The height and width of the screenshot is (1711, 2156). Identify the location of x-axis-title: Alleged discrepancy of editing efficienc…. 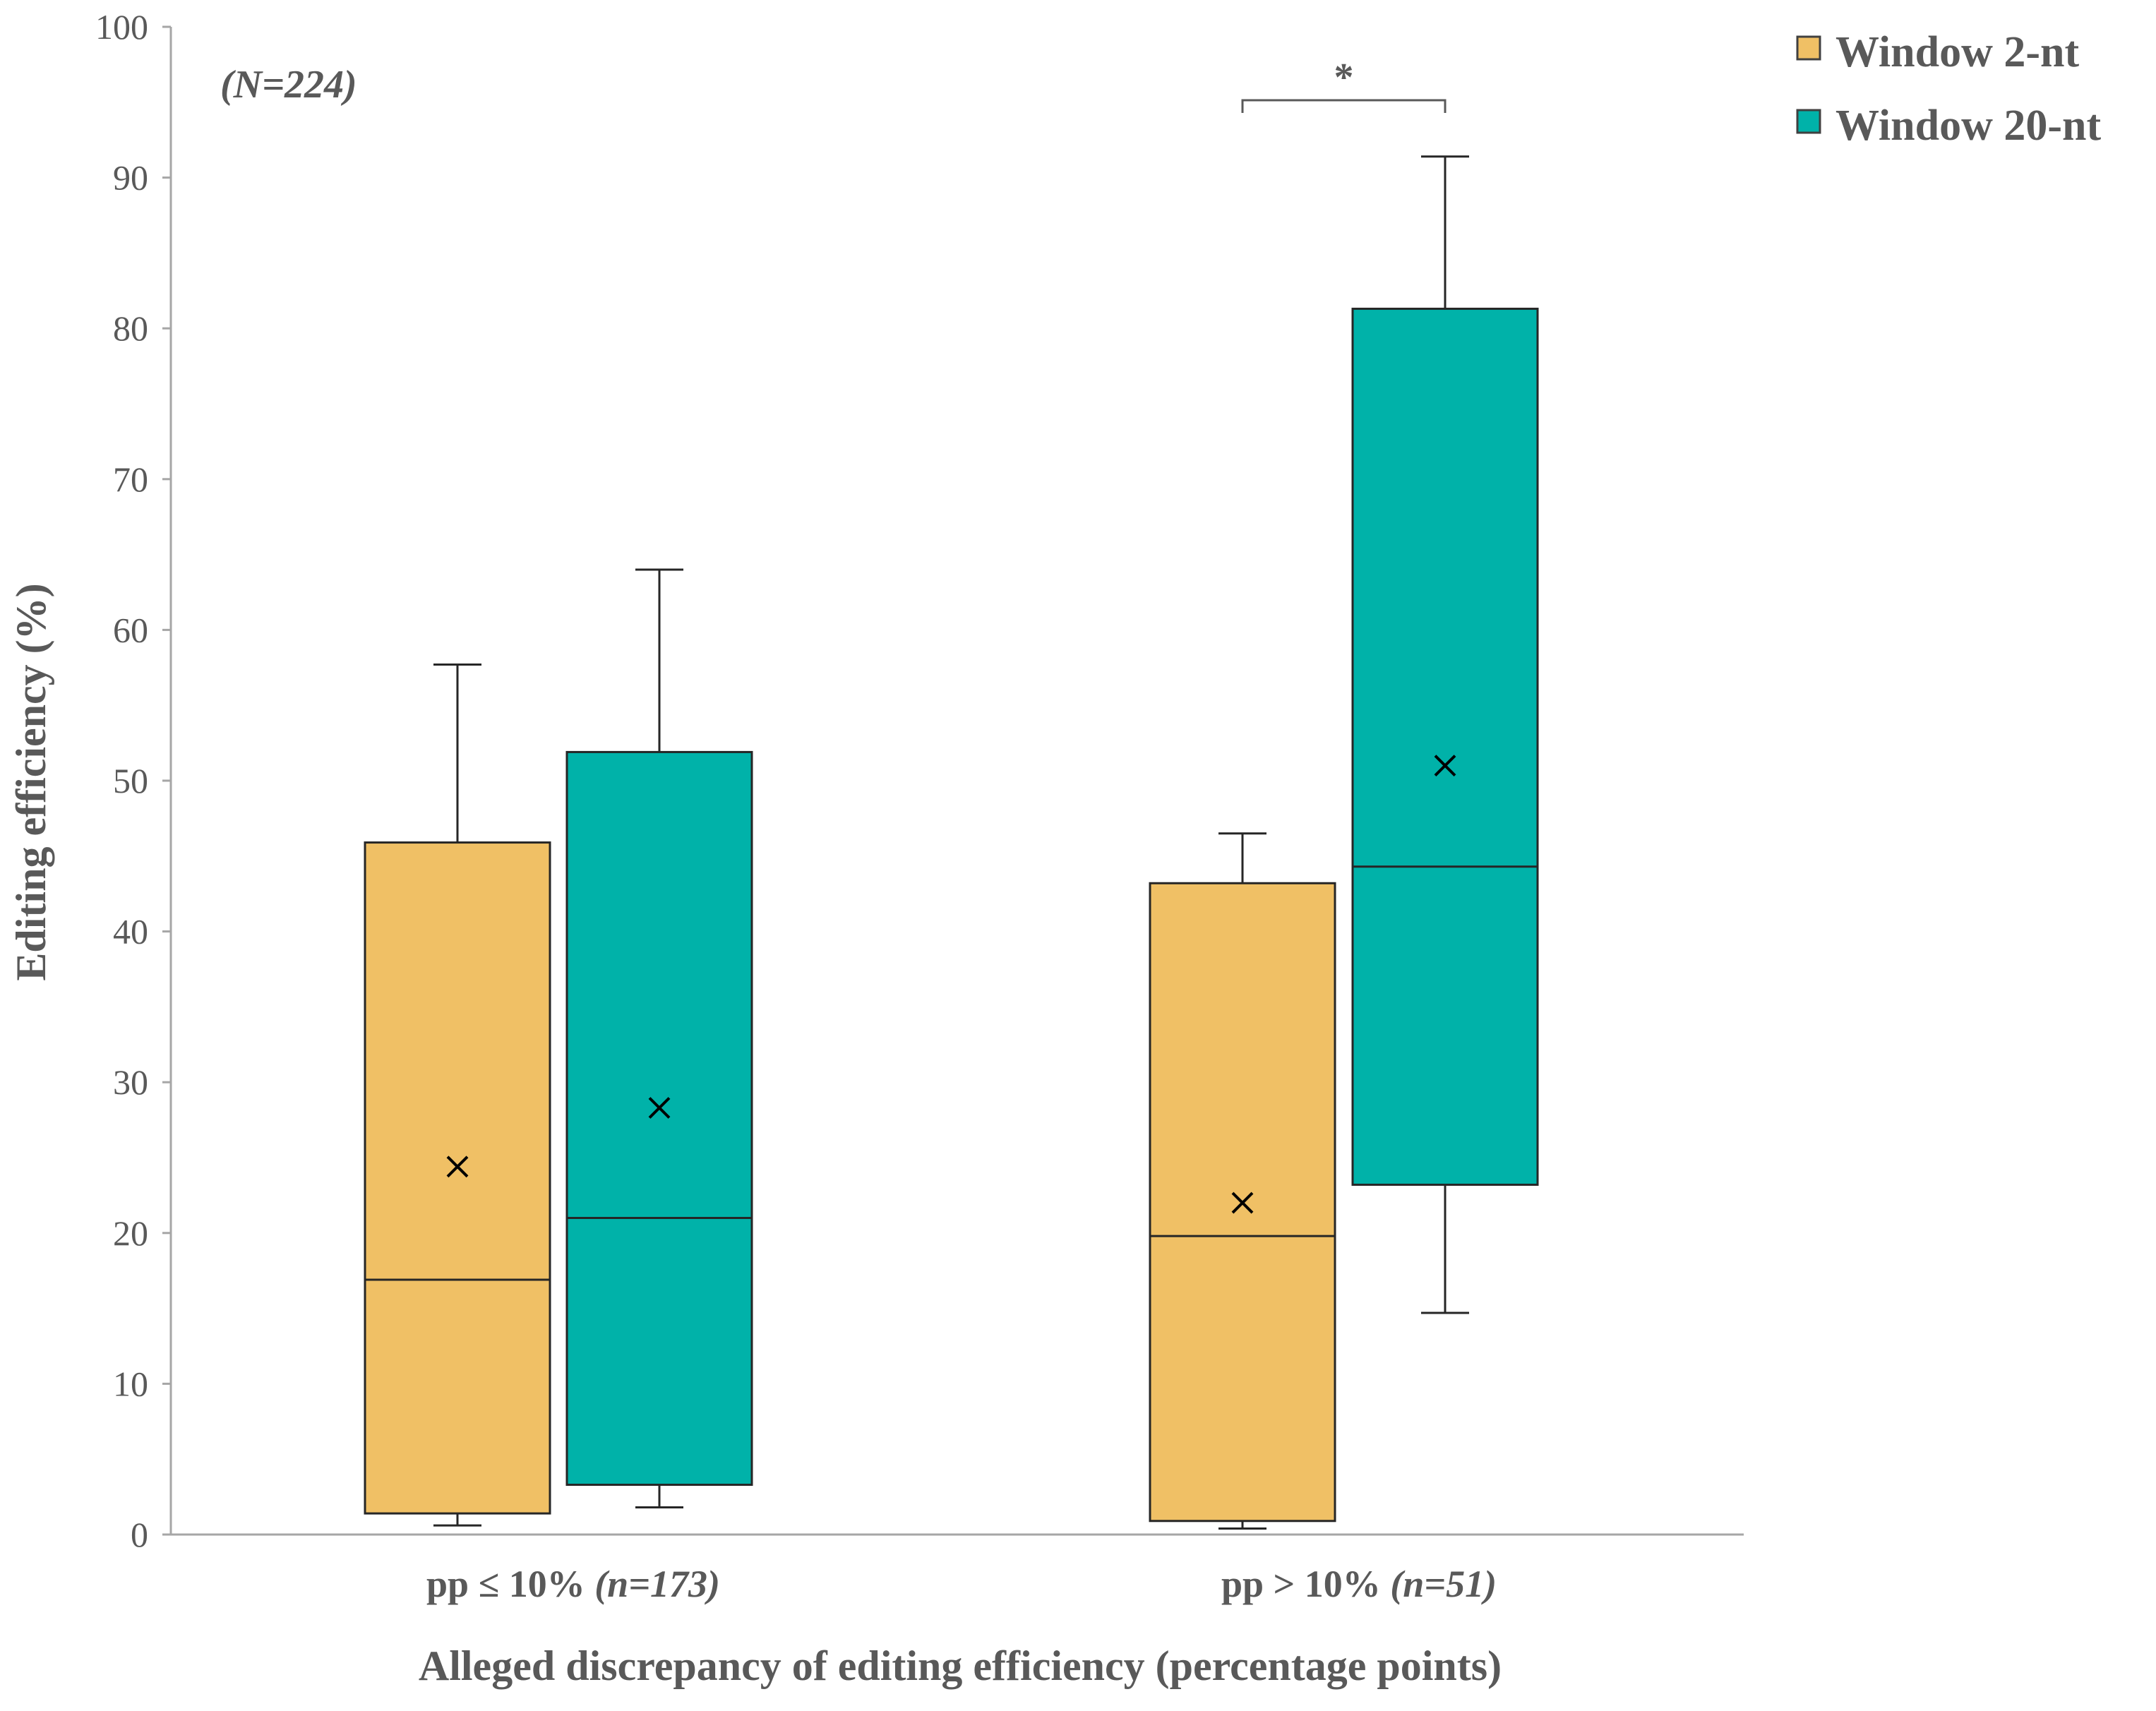
(960, 1666).